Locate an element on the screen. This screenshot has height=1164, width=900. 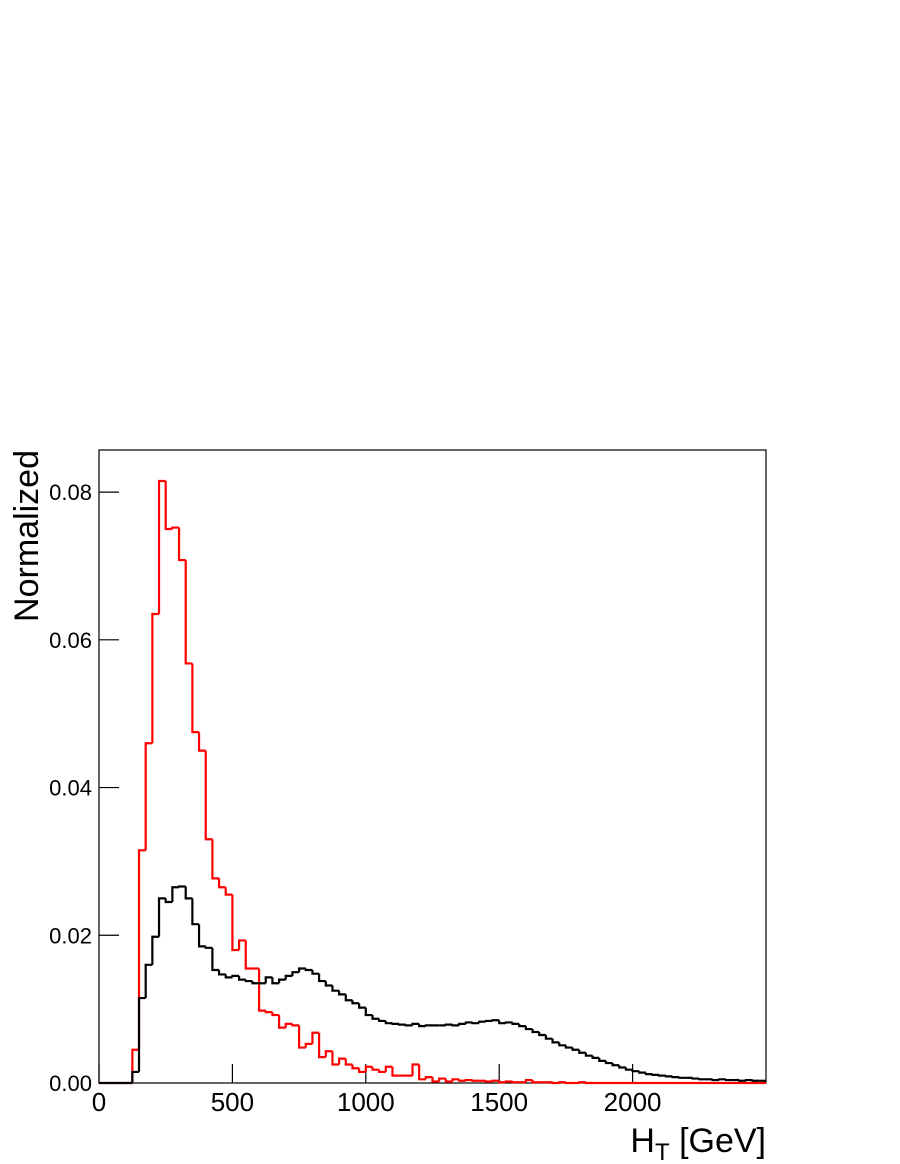
x-label-main: H is located at coordinates (642, 1141).